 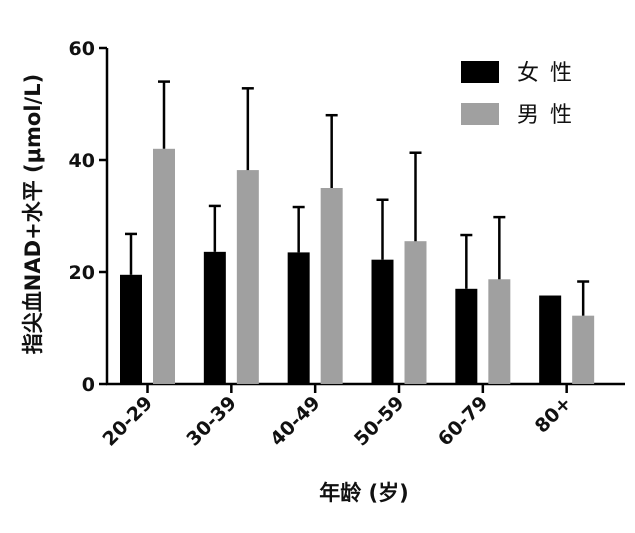 What do you see at coordinates (364, 493) in the screenshot?
I see `x-axis-title: 年龄 (岁)` at bounding box center [364, 493].